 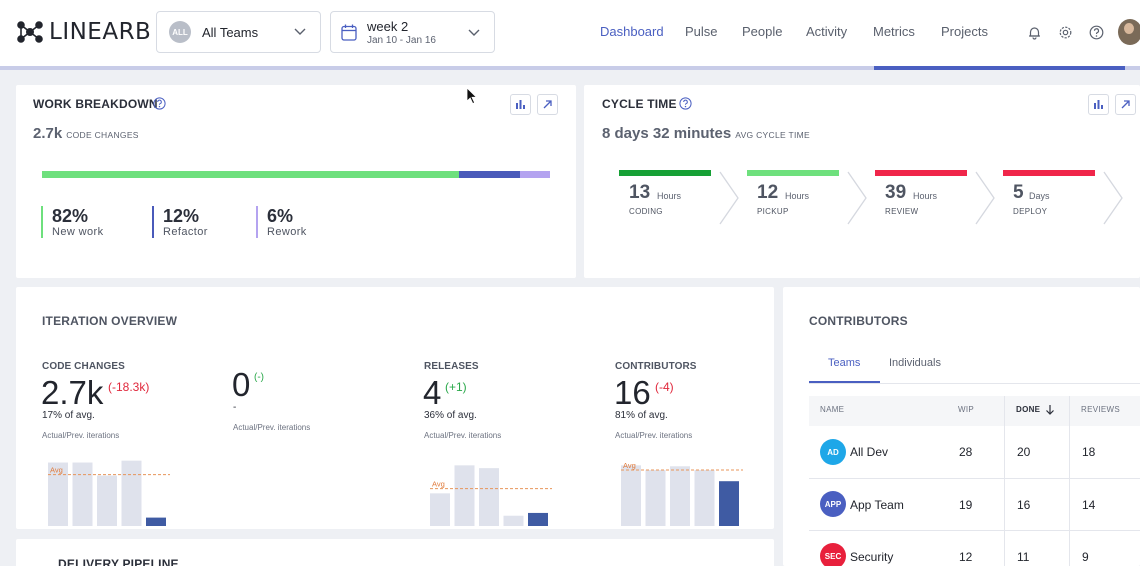 What do you see at coordinates (827, 31) in the screenshot?
I see `nav-activity: Activity` at bounding box center [827, 31].